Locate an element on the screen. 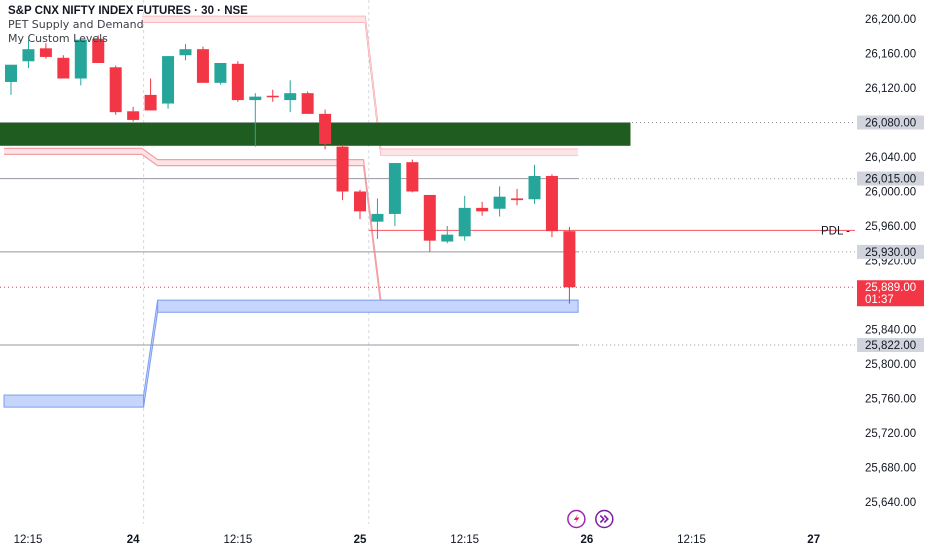  symbol-title: S&P CNX NIFTY INDEX FUTURES · 30 · NSE is located at coordinates (128, 11).